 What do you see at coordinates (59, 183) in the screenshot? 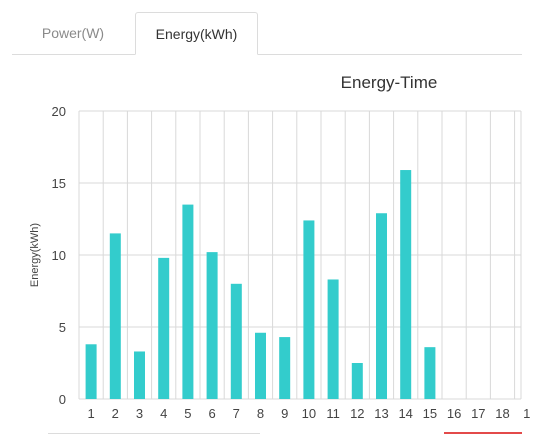
I see `y-tick-label: 15` at bounding box center [59, 183].